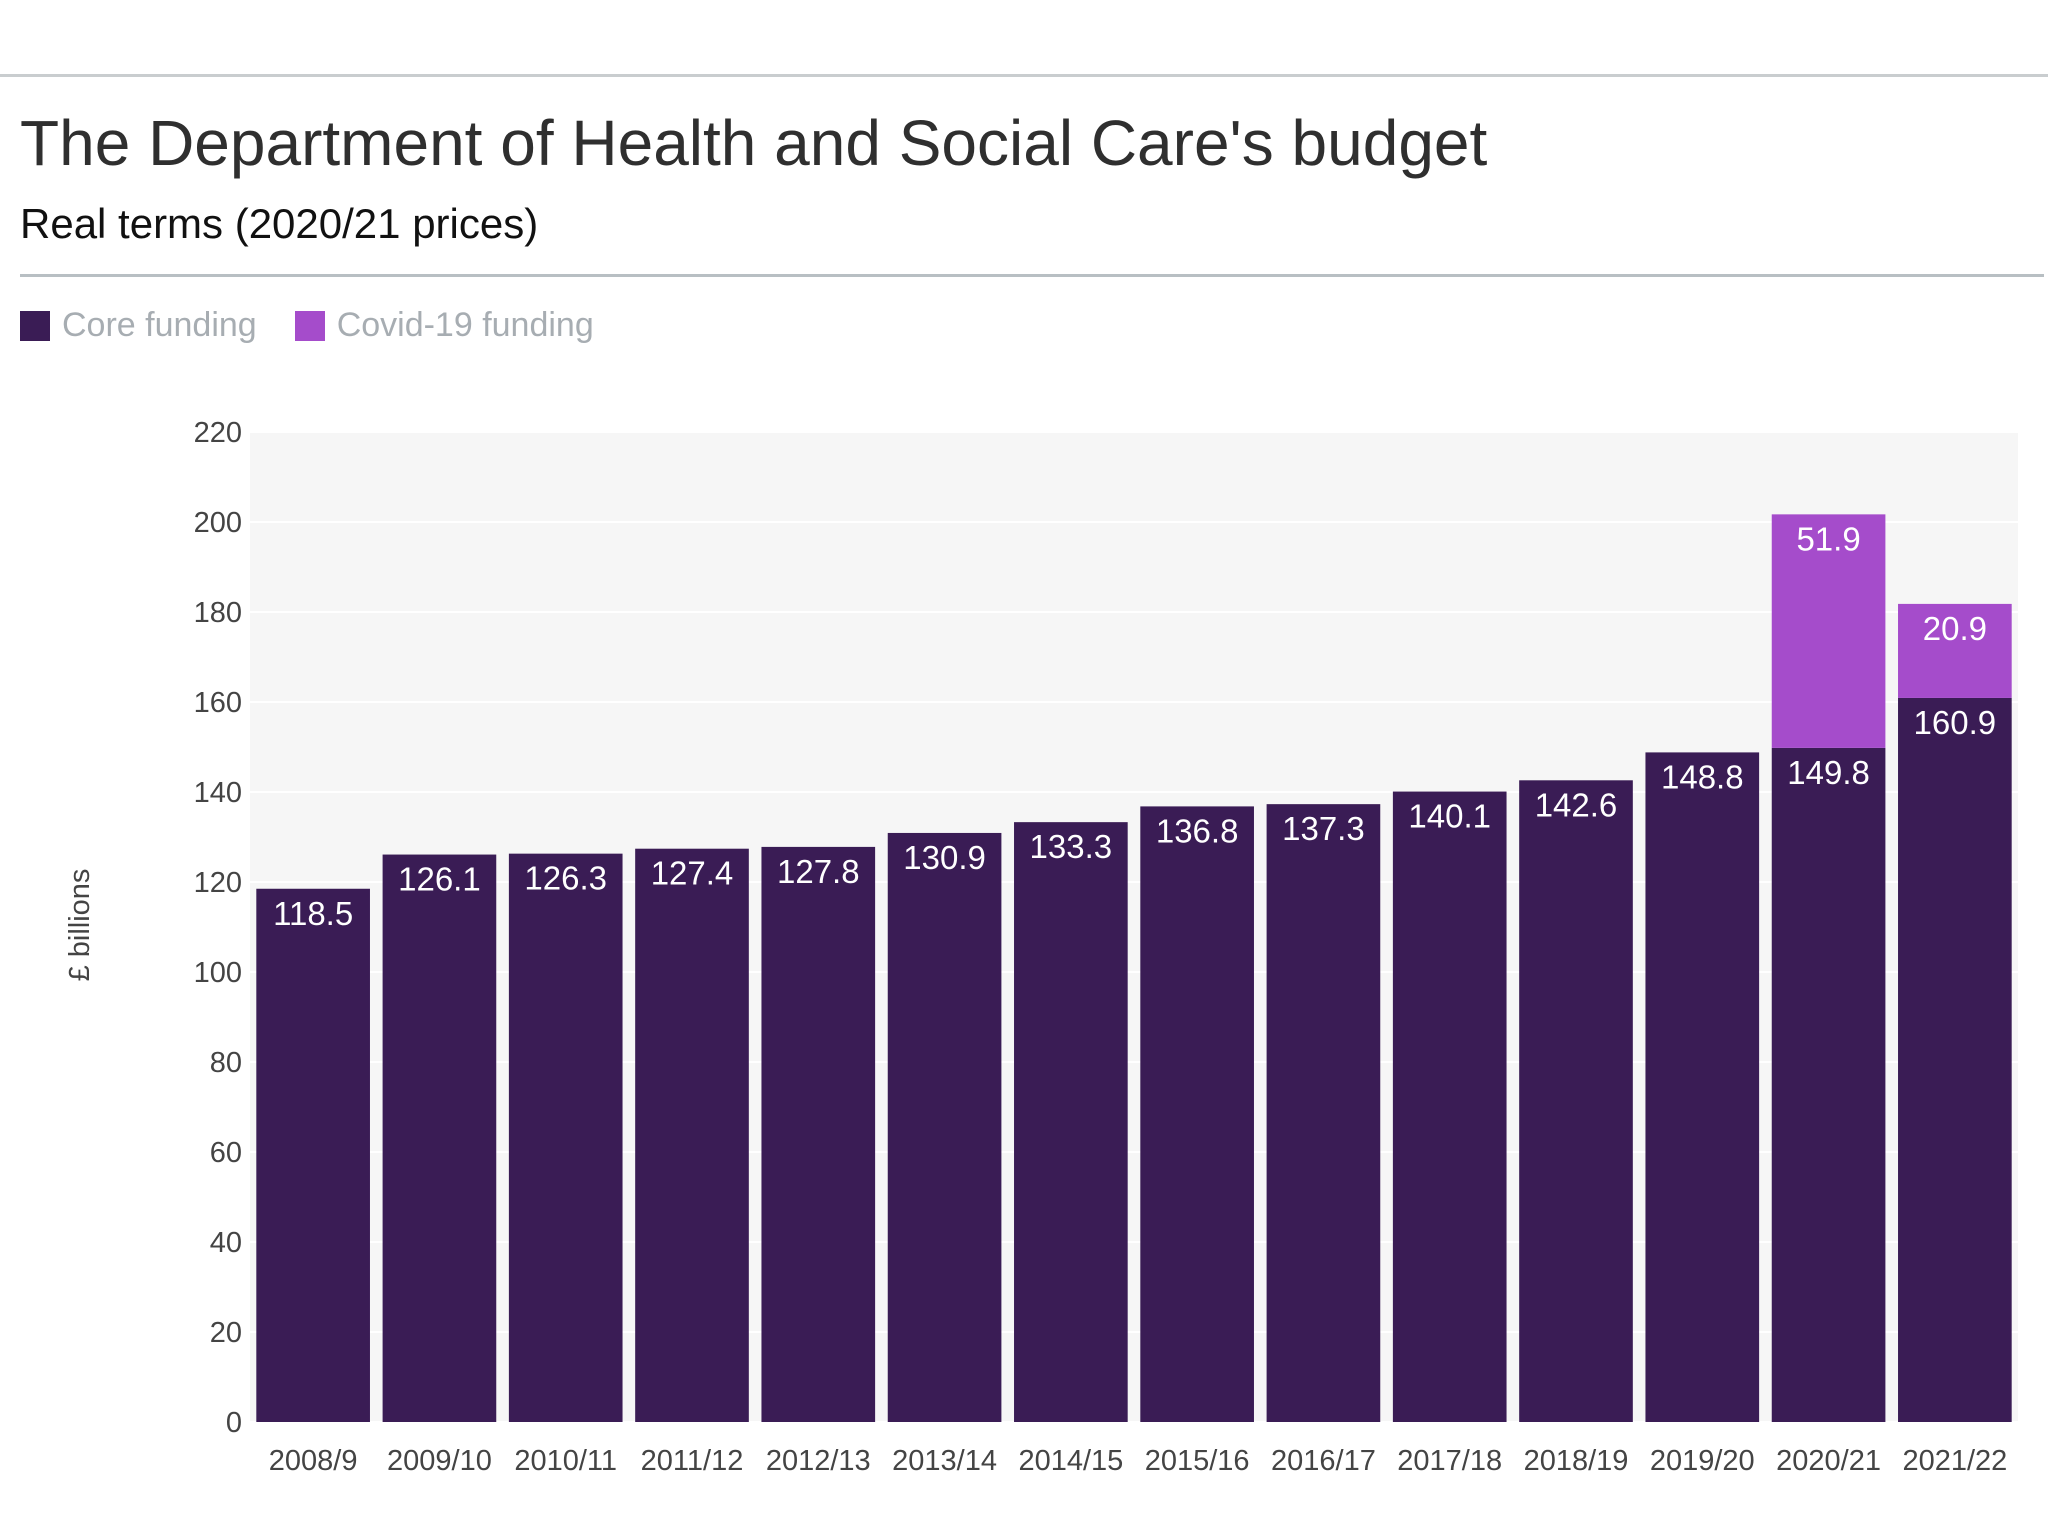 This screenshot has height=1536, width=2048. Describe the element at coordinates (313, 1461) in the screenshot. I see `x-tick-label: 2008/9` at that location.